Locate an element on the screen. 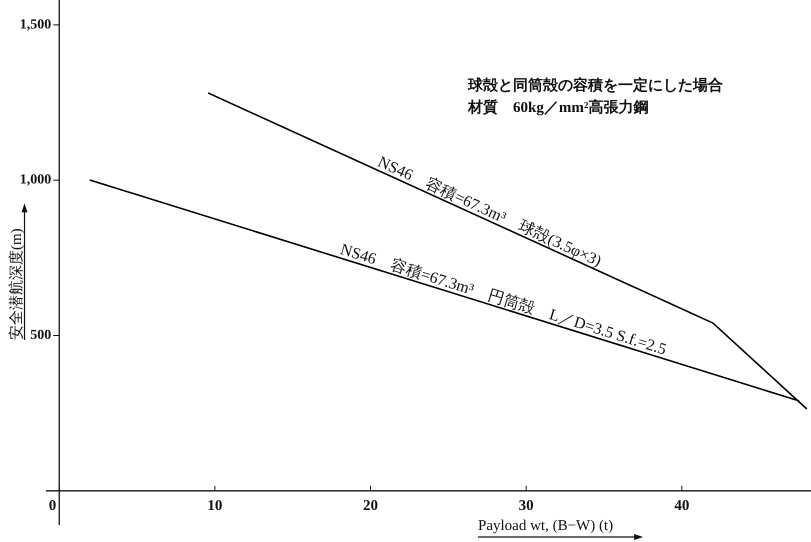  annotation: 球殻と同筒殻の容積を一定にした場合 is located at coordinates (595, 85).